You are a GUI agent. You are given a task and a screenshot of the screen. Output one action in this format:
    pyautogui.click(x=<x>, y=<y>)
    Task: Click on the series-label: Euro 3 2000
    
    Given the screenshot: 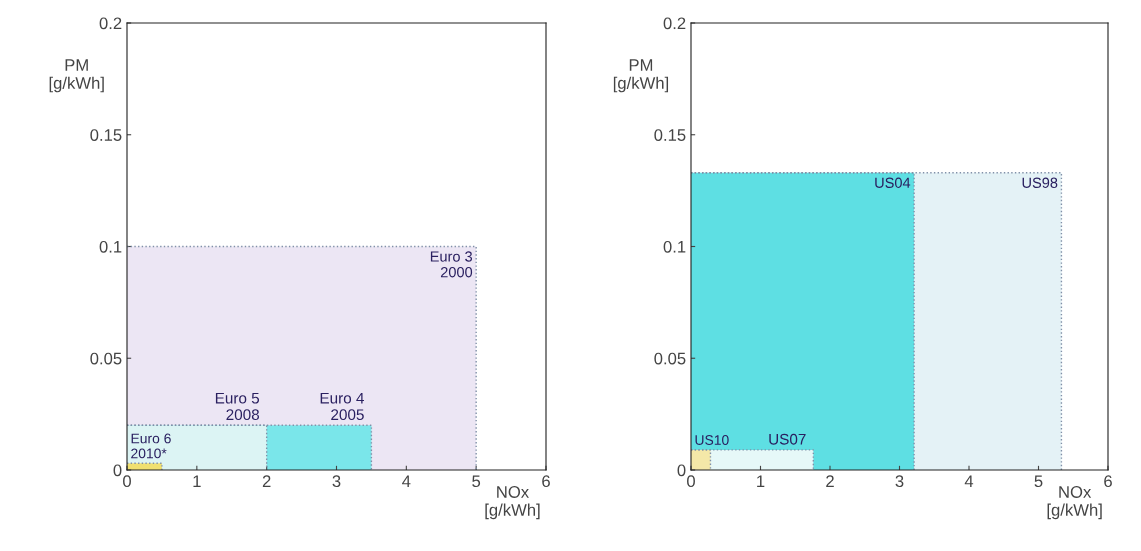 What is the action you would take?
    pyautogui.click(x=451, y=264)
    